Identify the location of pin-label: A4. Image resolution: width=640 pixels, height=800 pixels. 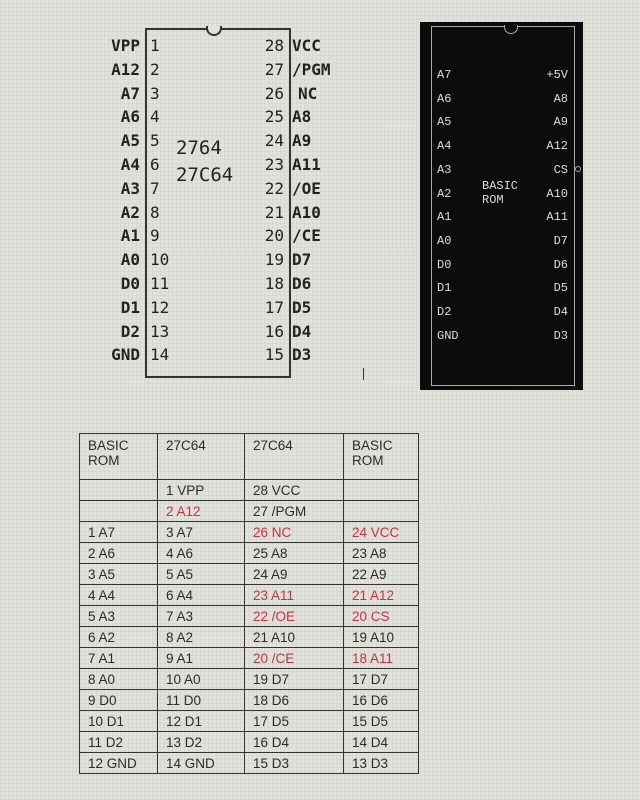
(130, 164).